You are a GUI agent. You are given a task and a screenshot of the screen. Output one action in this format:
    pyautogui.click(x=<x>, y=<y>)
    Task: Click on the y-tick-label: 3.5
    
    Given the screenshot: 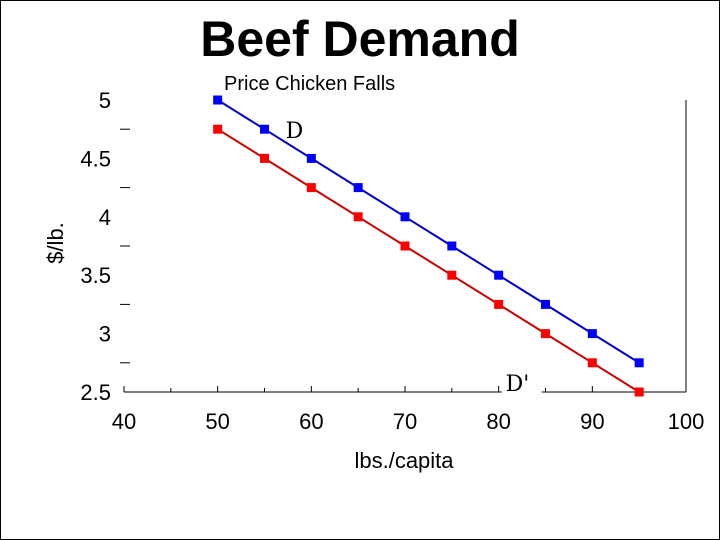 What is the action you would take?
    pyautogui.click(x=95, y=275)
    